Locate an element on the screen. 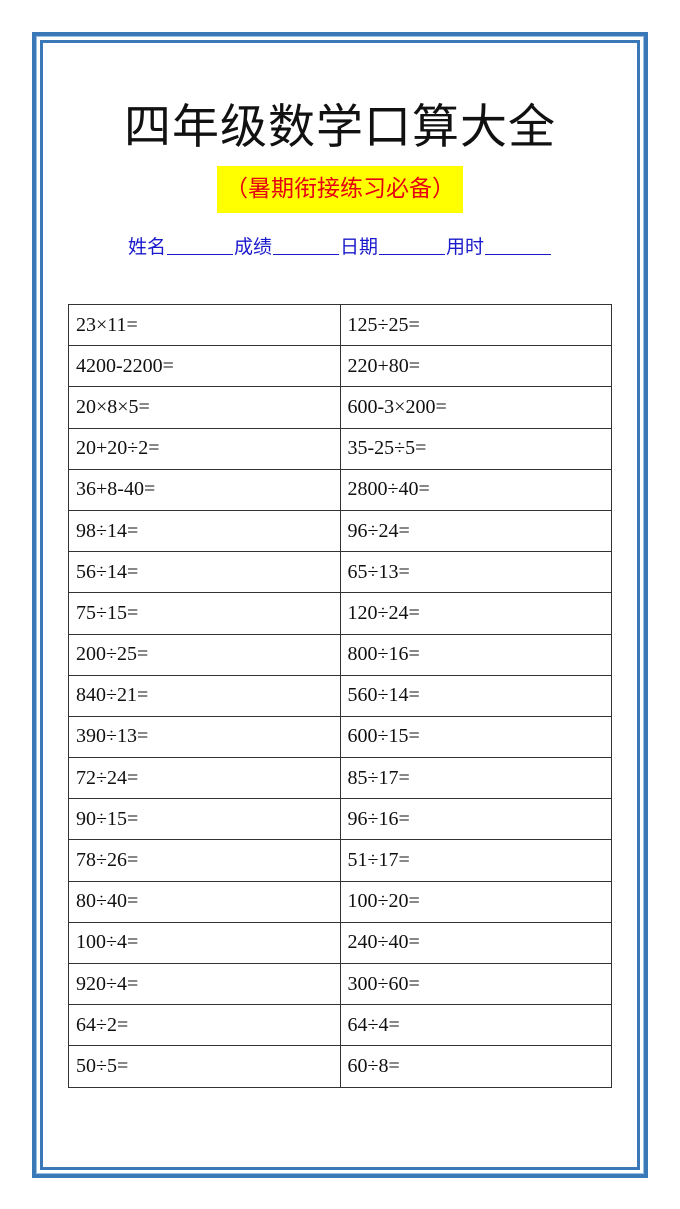 Image resolution: width=680 pixels, height=1209 pixels. table-row: 20×8×5= 600-3×200= is located at coordinates (340, 407).